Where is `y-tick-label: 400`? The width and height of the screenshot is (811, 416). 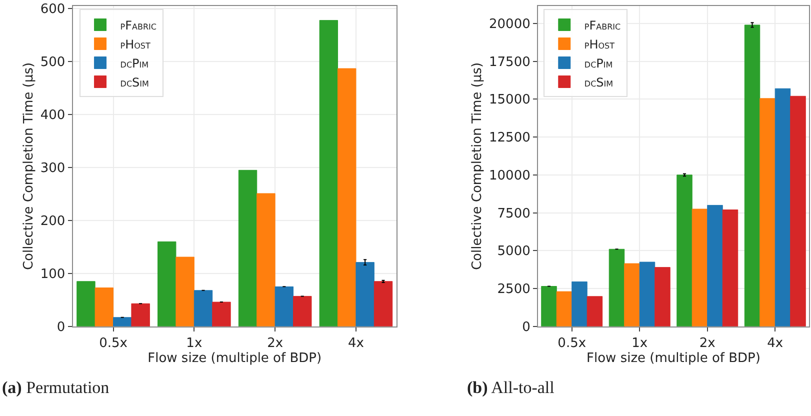
y-tick-label: 400 is located at coordinates (53, 116).